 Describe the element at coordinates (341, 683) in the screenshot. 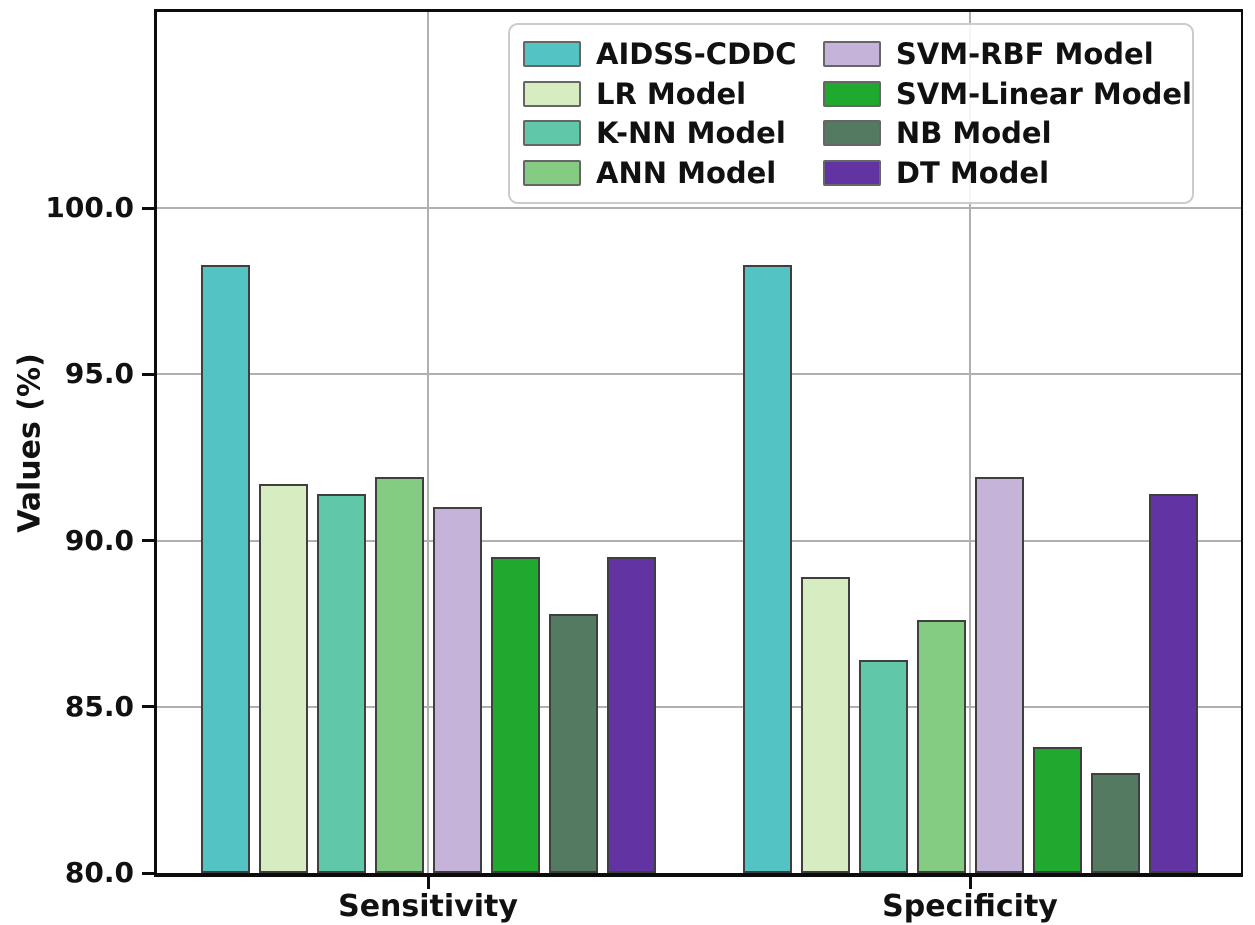

I see `bar-sensitivity-k-nn-model` at that location.